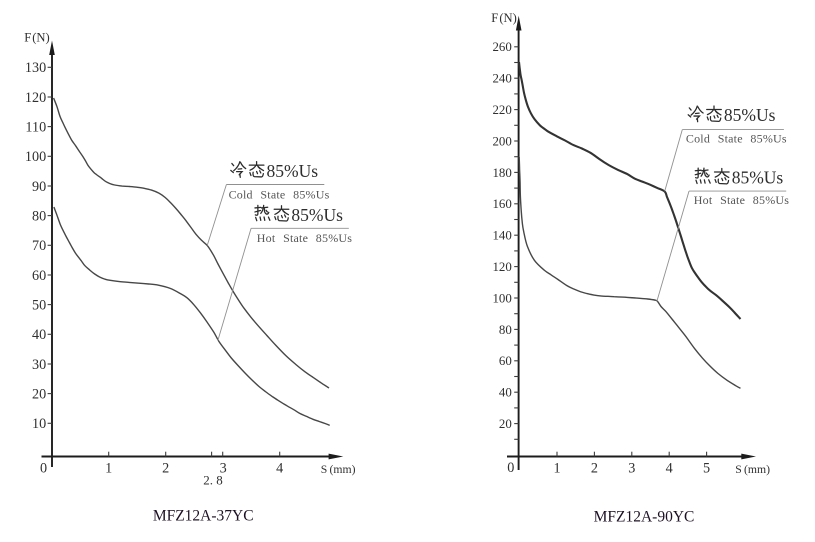 The image size is (815, 542). I want to click on svg-text: MFZ12A-37YC, so click(203, 516).